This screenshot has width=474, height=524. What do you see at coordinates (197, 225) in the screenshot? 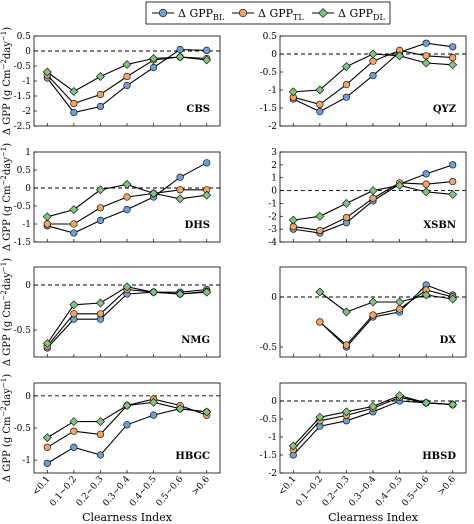
I see `site-label: DHS` at bounding box center [197, 225].